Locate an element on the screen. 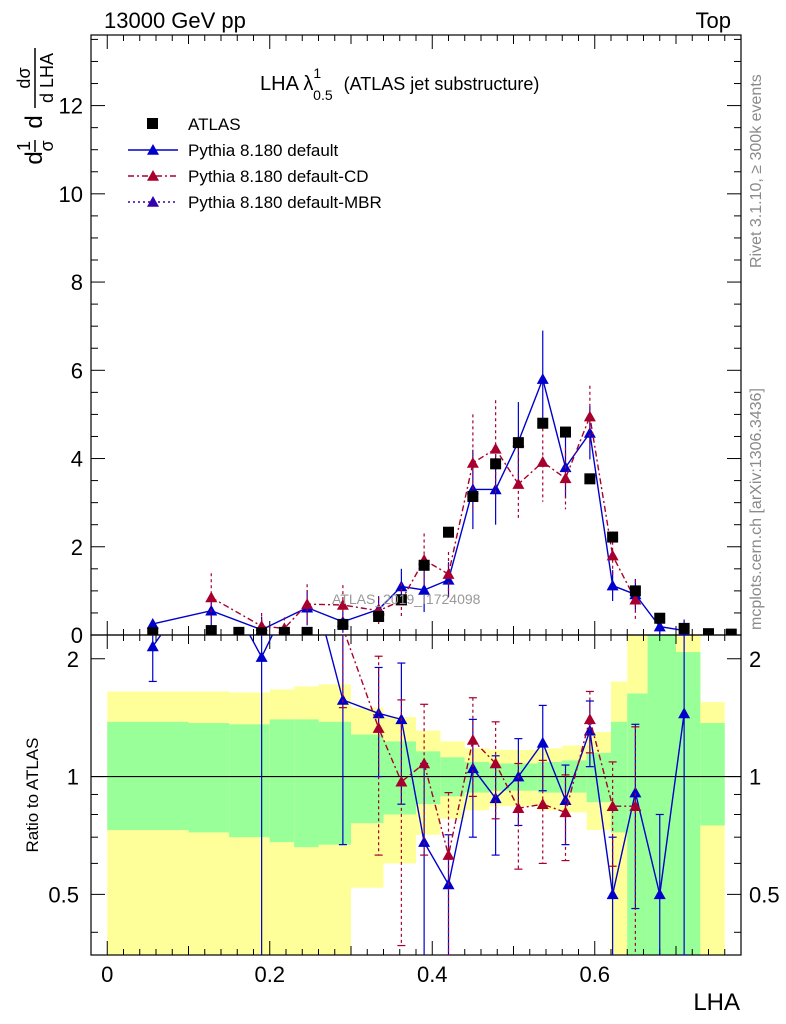  legend-entry: ATLAS is located at coordinates (194, 124).